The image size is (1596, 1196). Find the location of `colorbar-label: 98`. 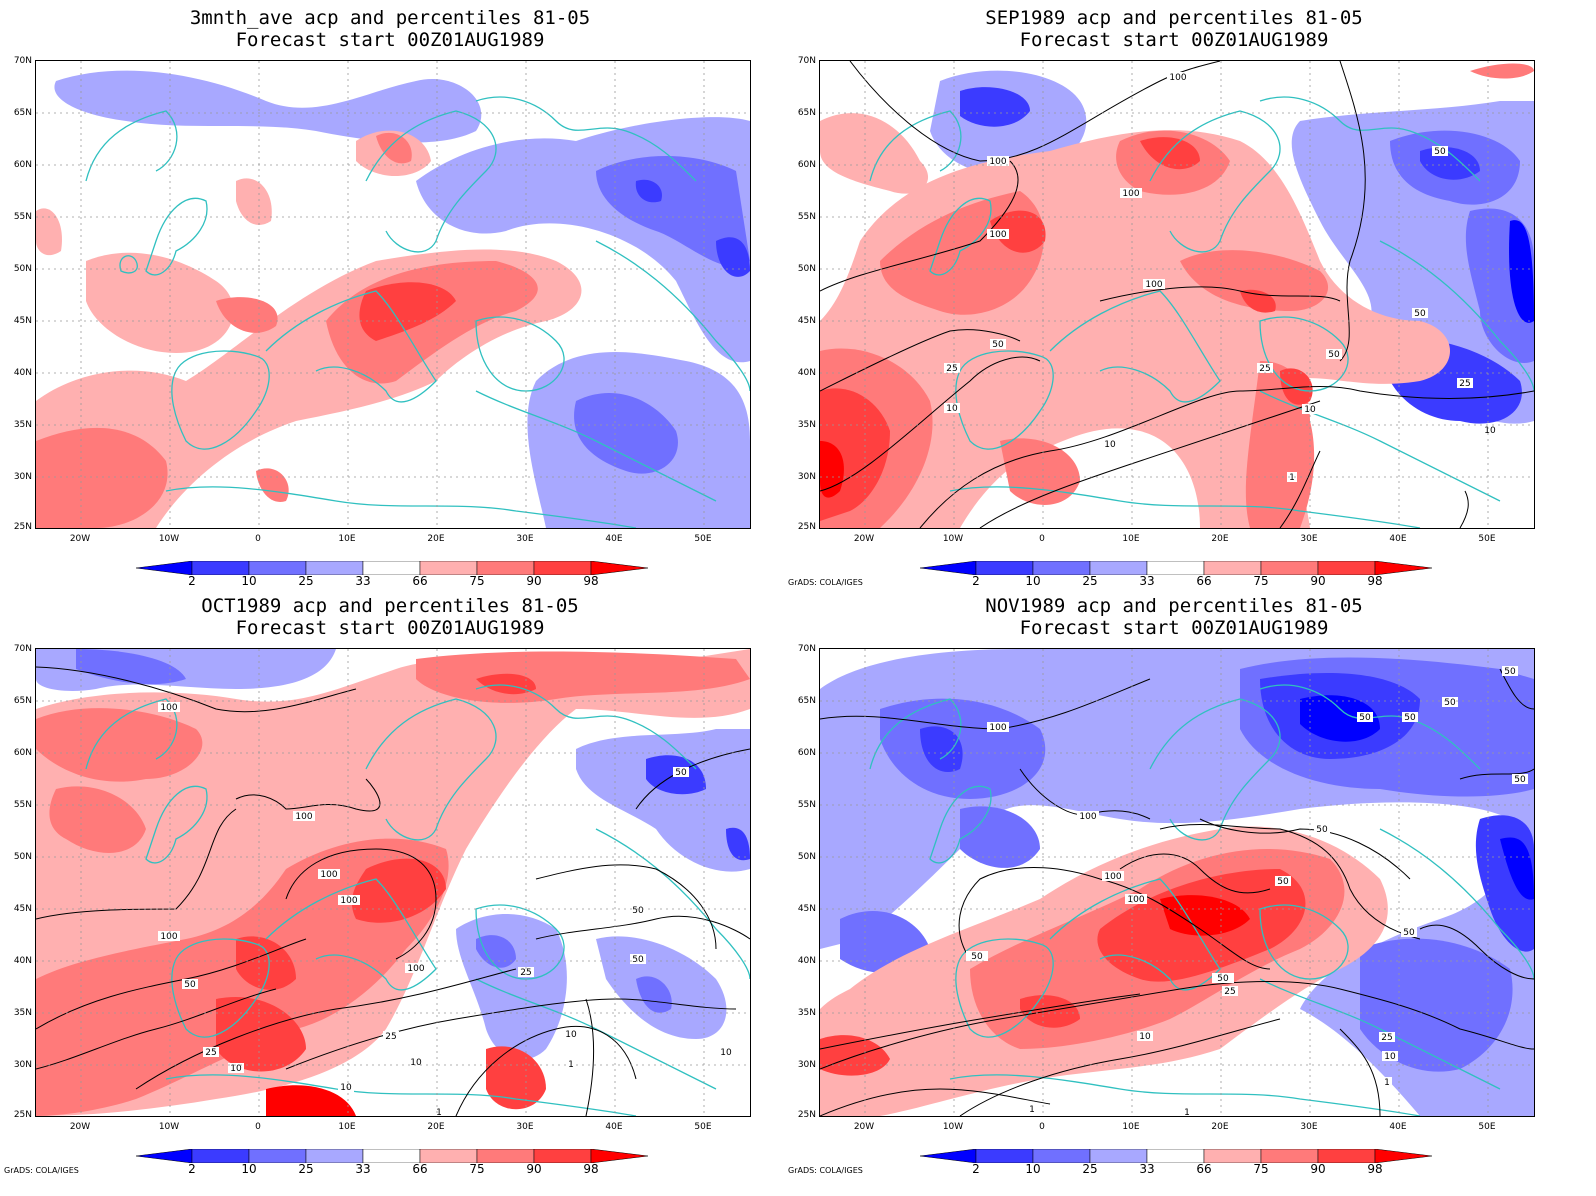

colorbar-label: 98 is located at coordinates (591, 1169).